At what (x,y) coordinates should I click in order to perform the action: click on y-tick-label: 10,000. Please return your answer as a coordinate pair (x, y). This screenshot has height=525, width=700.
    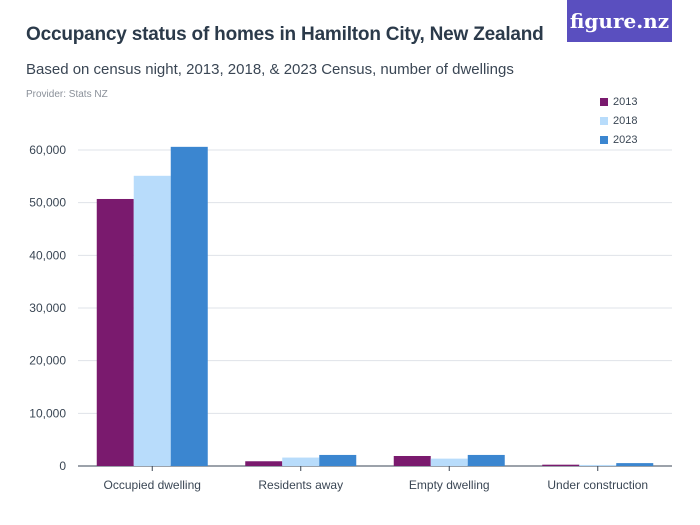
    Looking at the image, I should click on (47, 413).